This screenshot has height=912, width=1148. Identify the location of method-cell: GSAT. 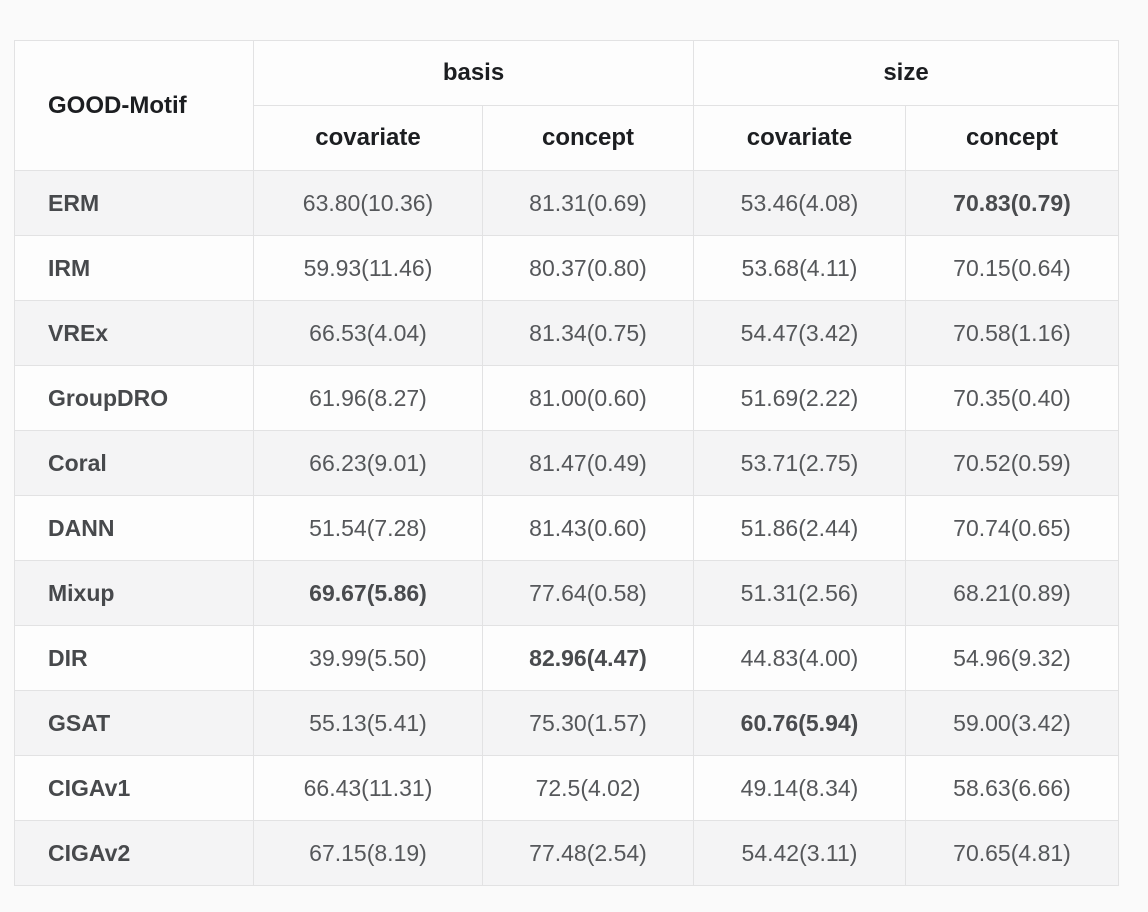
(134, 723).